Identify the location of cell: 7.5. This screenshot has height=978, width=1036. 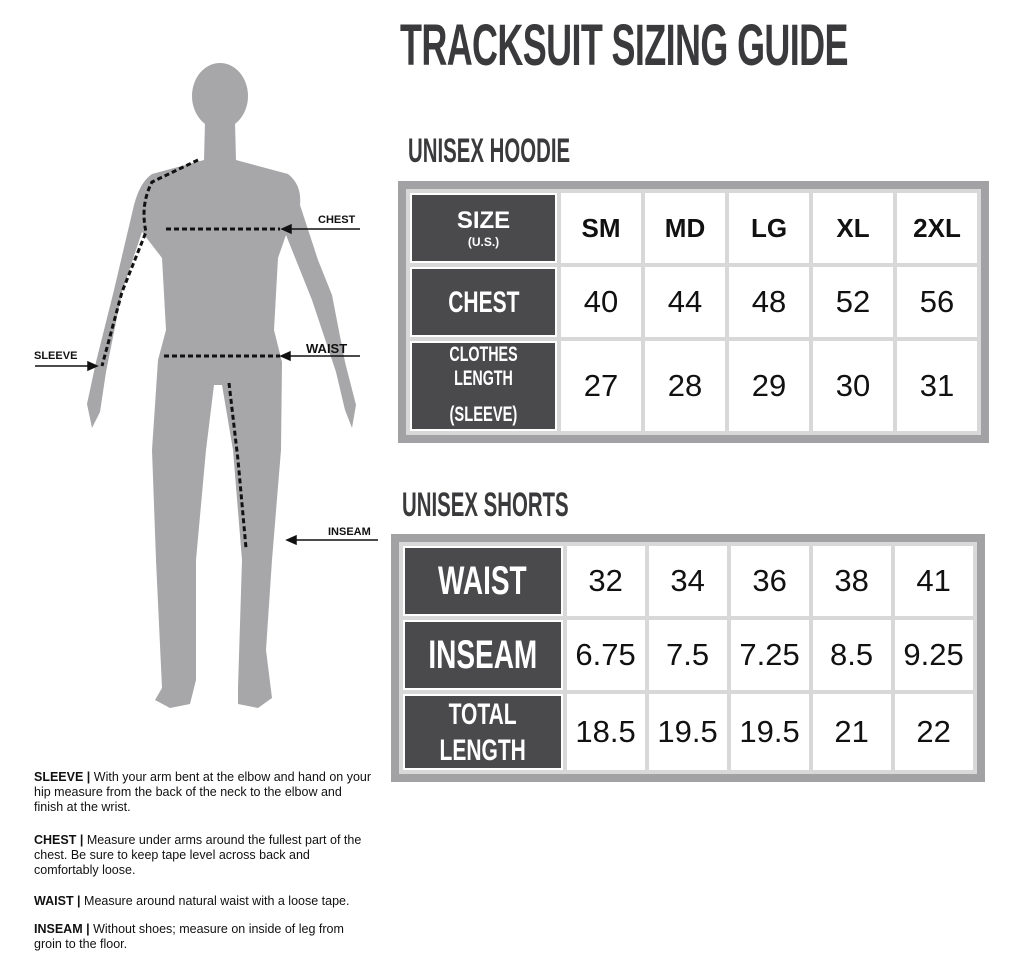
(687, 655).